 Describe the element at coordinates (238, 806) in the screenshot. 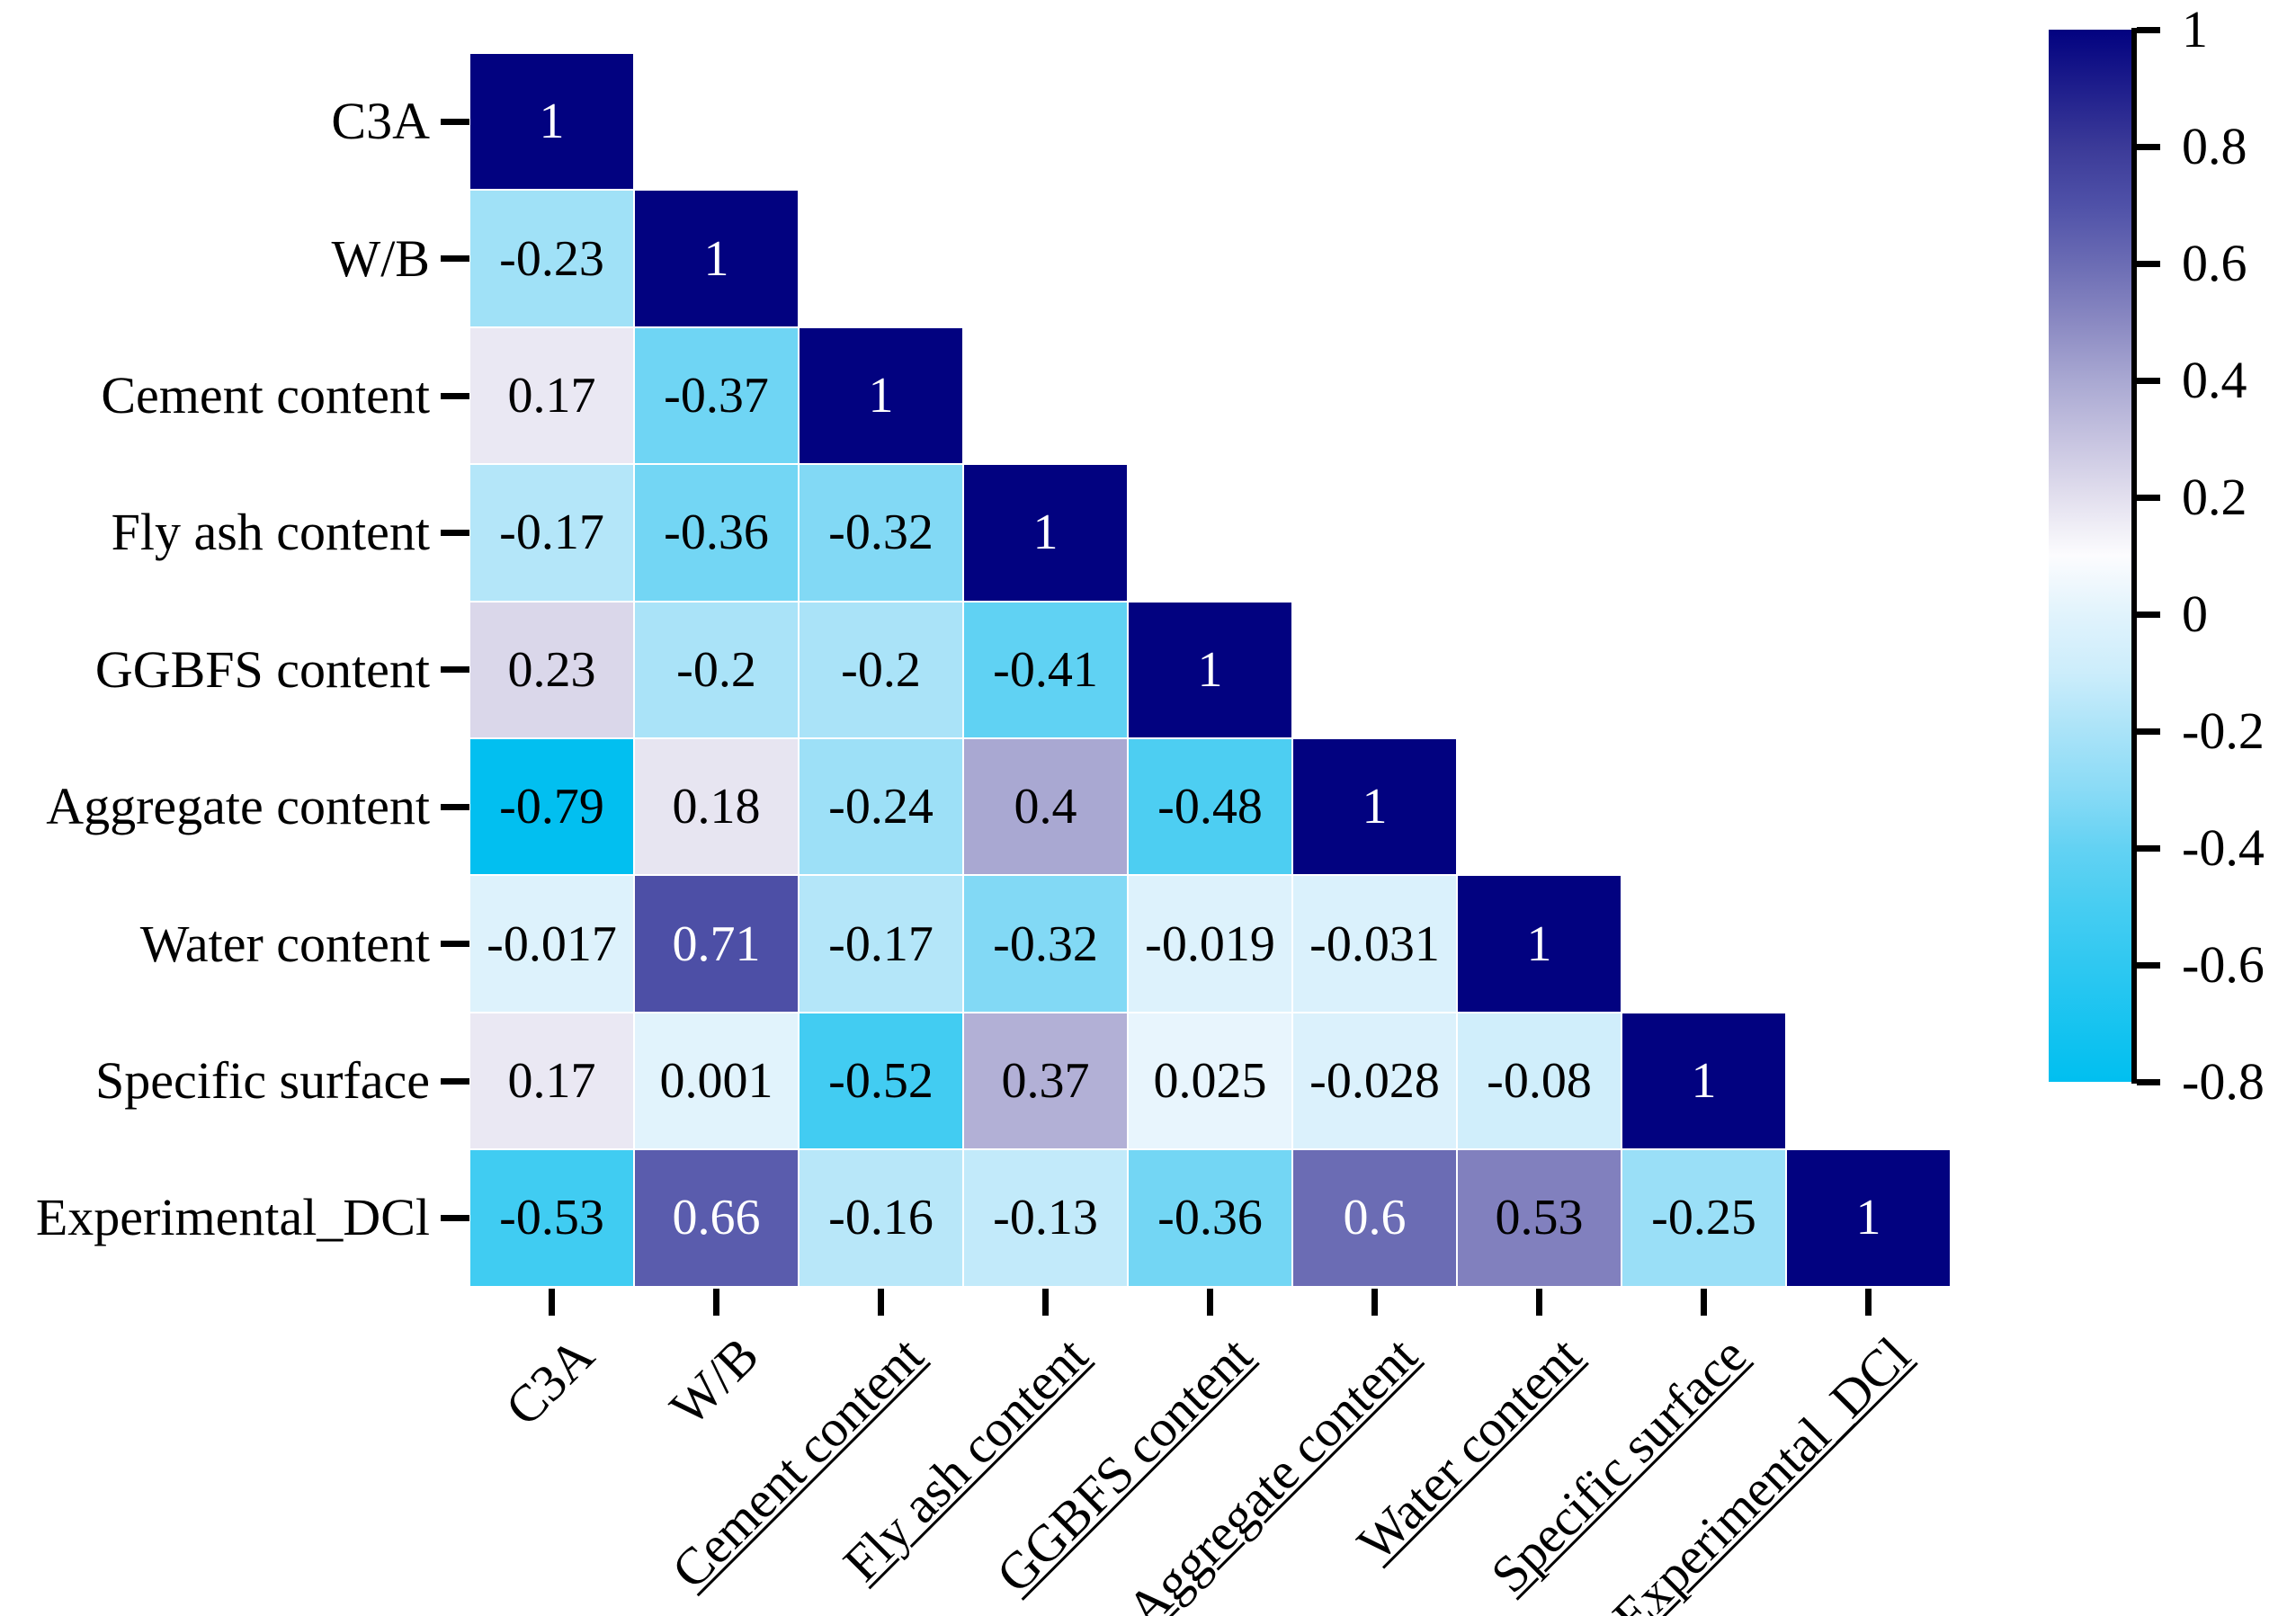

I see `y-tick-label: Aggregate content` at that location.